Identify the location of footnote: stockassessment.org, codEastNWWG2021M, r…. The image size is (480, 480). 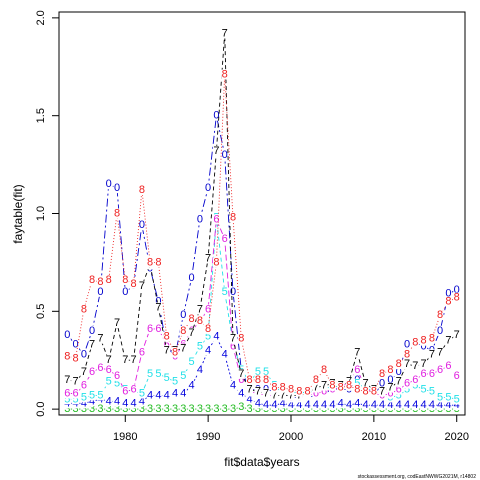
(417, 477).